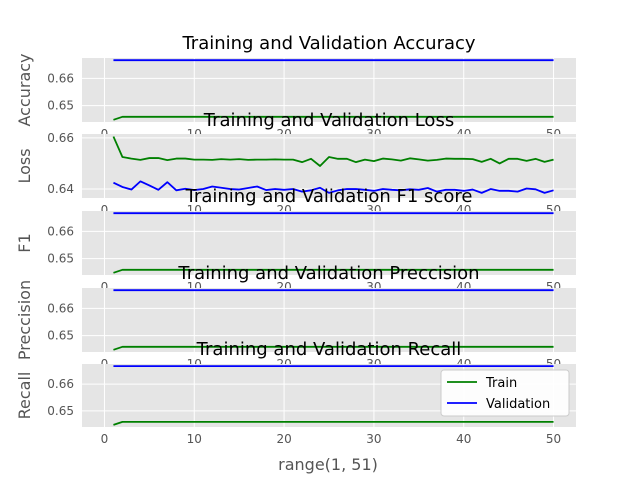  I want to click on chart-title: Training and Validation Recall, so click(329, 349).